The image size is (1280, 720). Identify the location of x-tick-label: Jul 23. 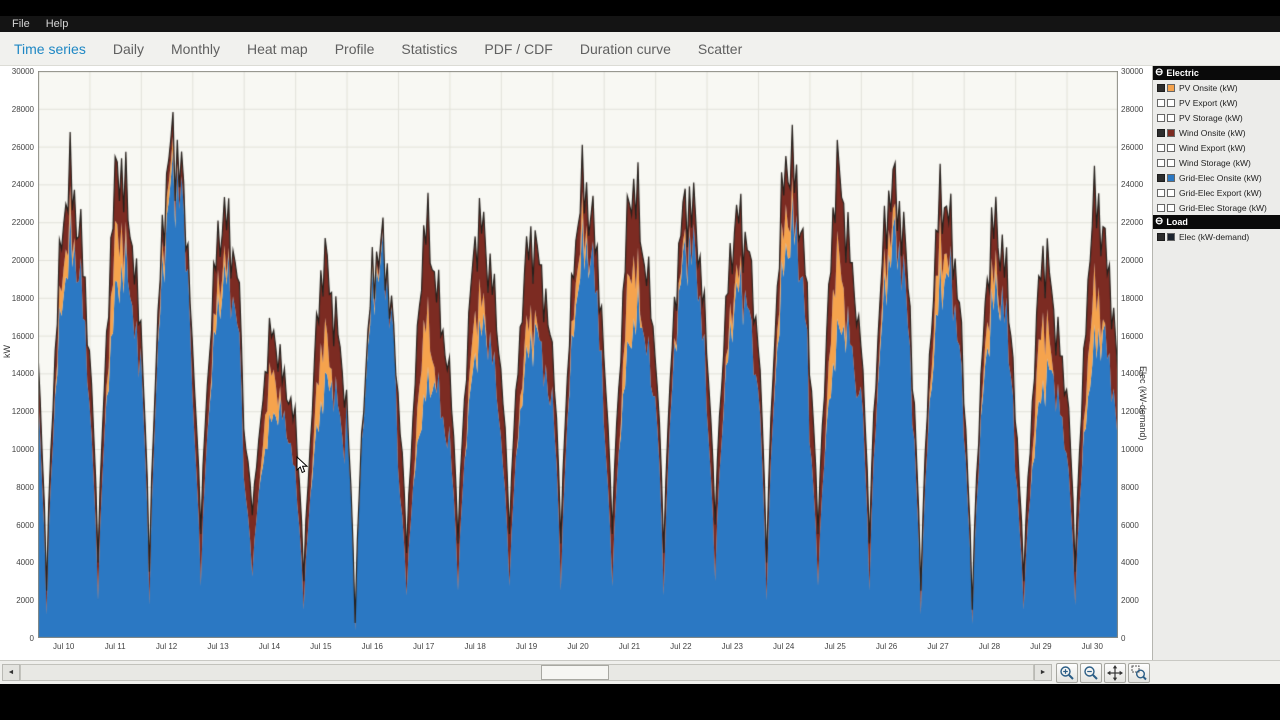
(732, 646).